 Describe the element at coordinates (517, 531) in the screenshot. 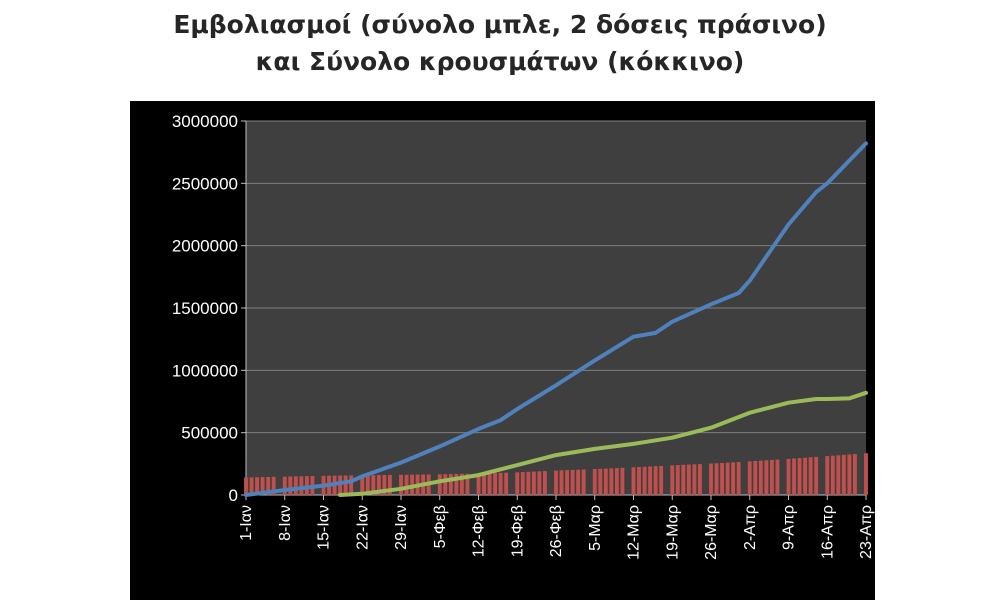

I see `x-tick-label: 19-Φεβ` at that location.